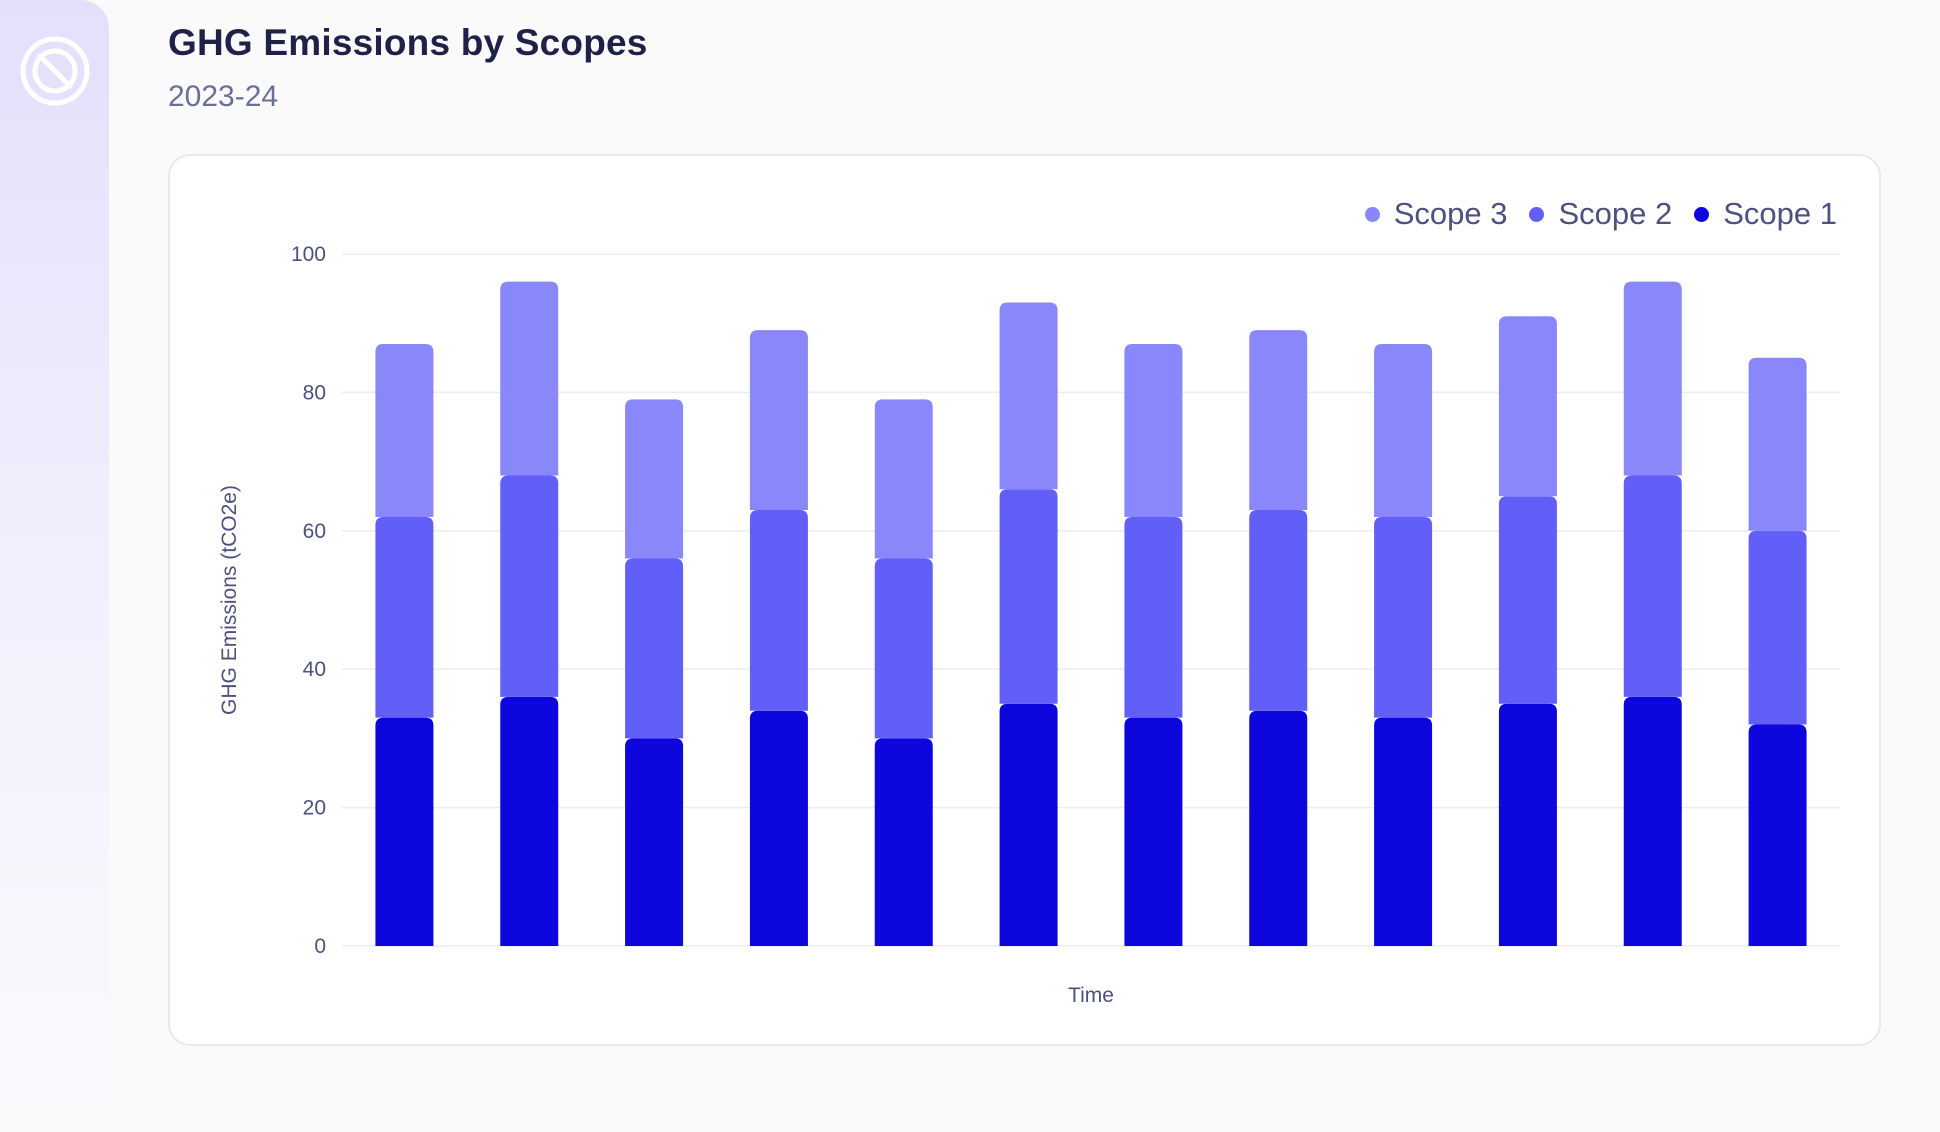 The width and height of the screenshot is (1940, 1132). Describe the element at coordinates (314, 531) in the screenshot. I see `y-tick-label: 60` at that location.